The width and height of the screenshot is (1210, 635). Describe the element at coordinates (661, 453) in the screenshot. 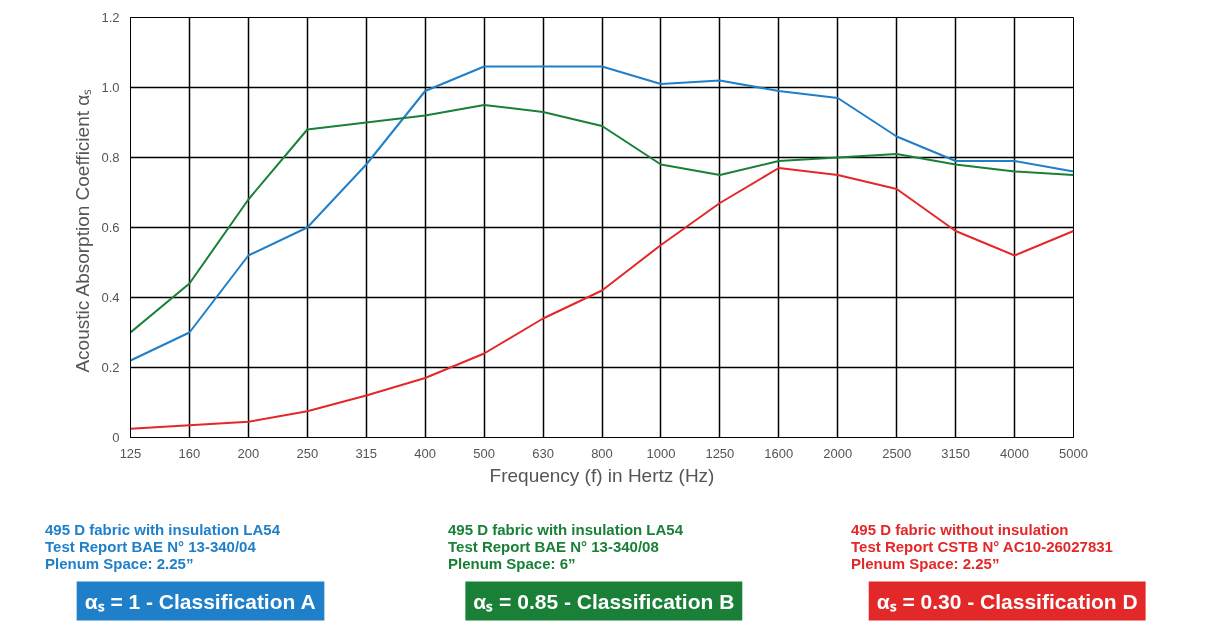

I see `x-tick-label: 1000` at that location.